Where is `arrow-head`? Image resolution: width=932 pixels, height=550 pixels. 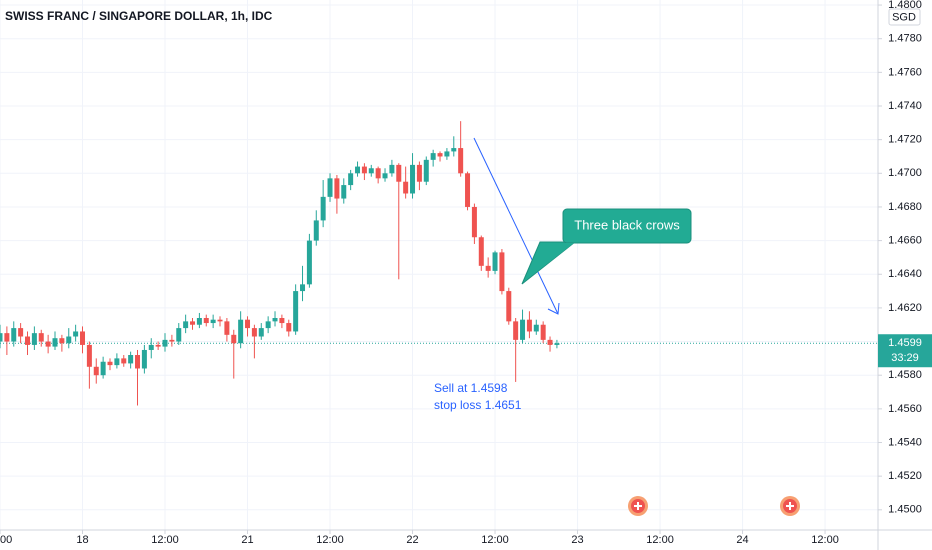 arrow-head is located at coordinates (553, 308).